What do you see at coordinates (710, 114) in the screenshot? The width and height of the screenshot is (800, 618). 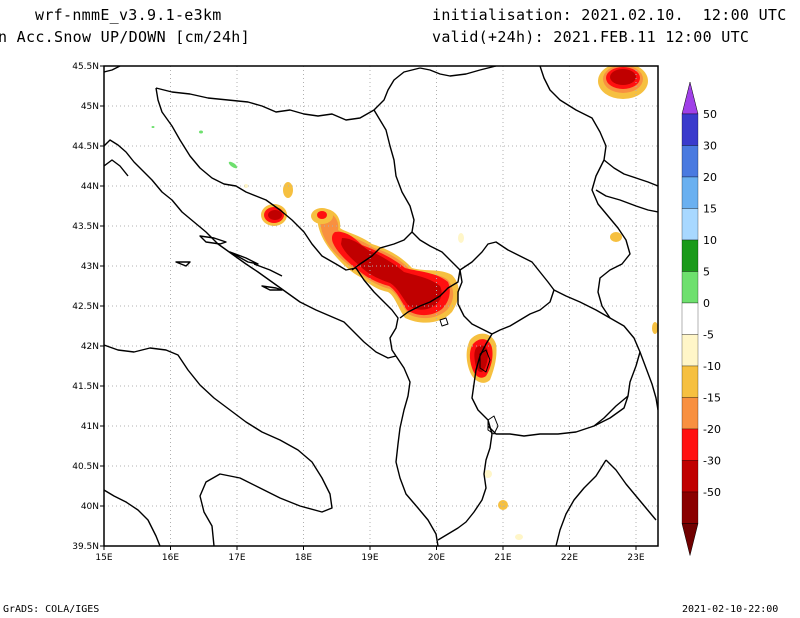 I see `colorbar-label: 50` at bounding box center [710, 114].